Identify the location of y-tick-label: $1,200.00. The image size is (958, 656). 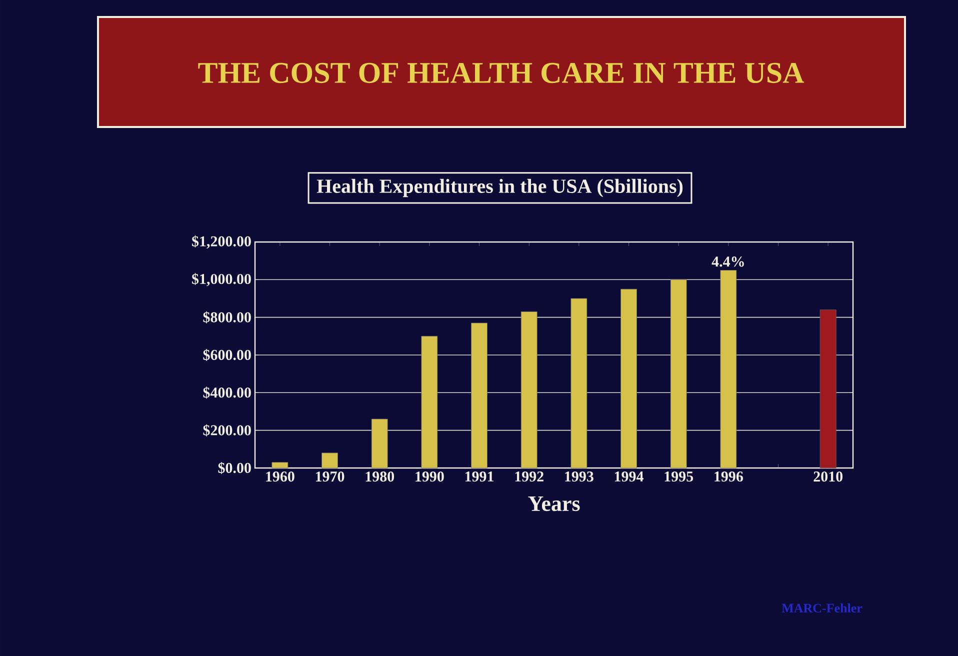
(221, 242).